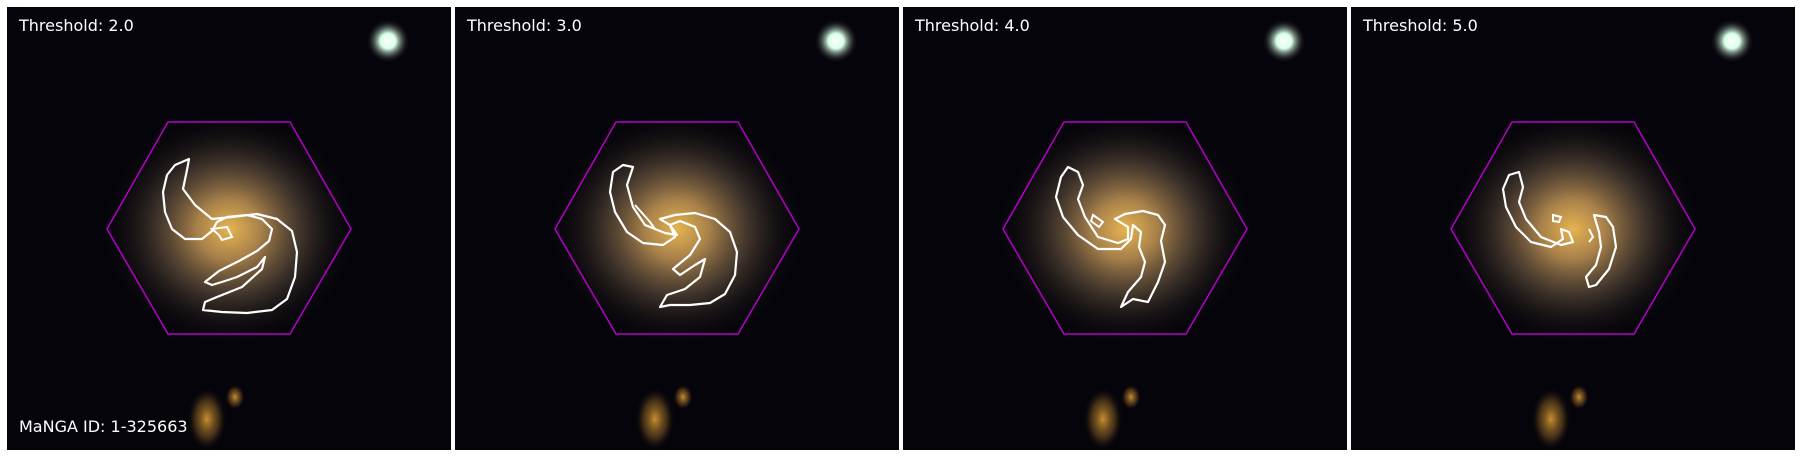  What do you see at coordinates (1601, 251) in the screenshot?
I see `arm-contour-right` at bounding box center [1601, 251].